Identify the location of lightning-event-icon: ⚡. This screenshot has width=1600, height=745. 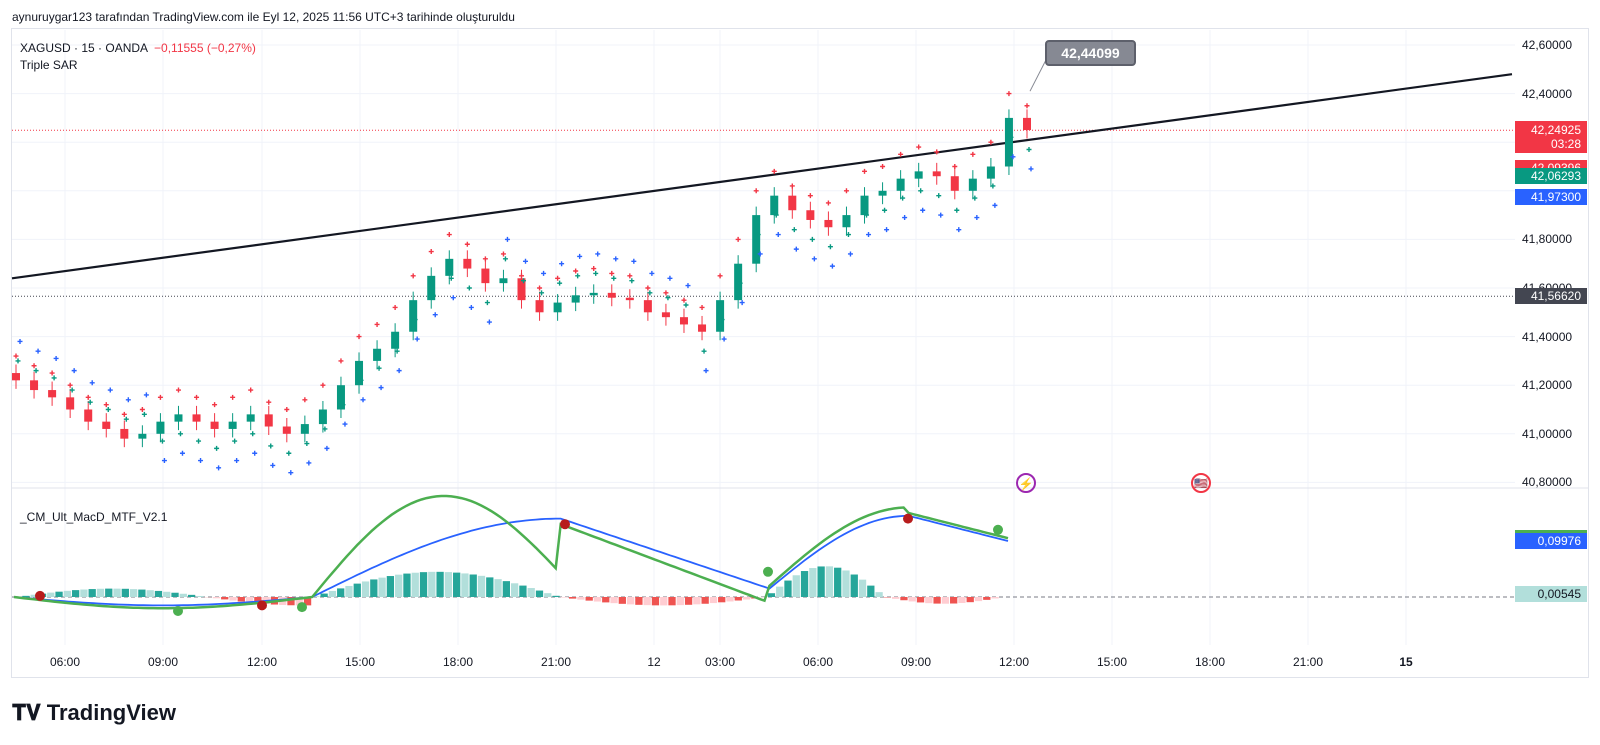
(1026, 483).